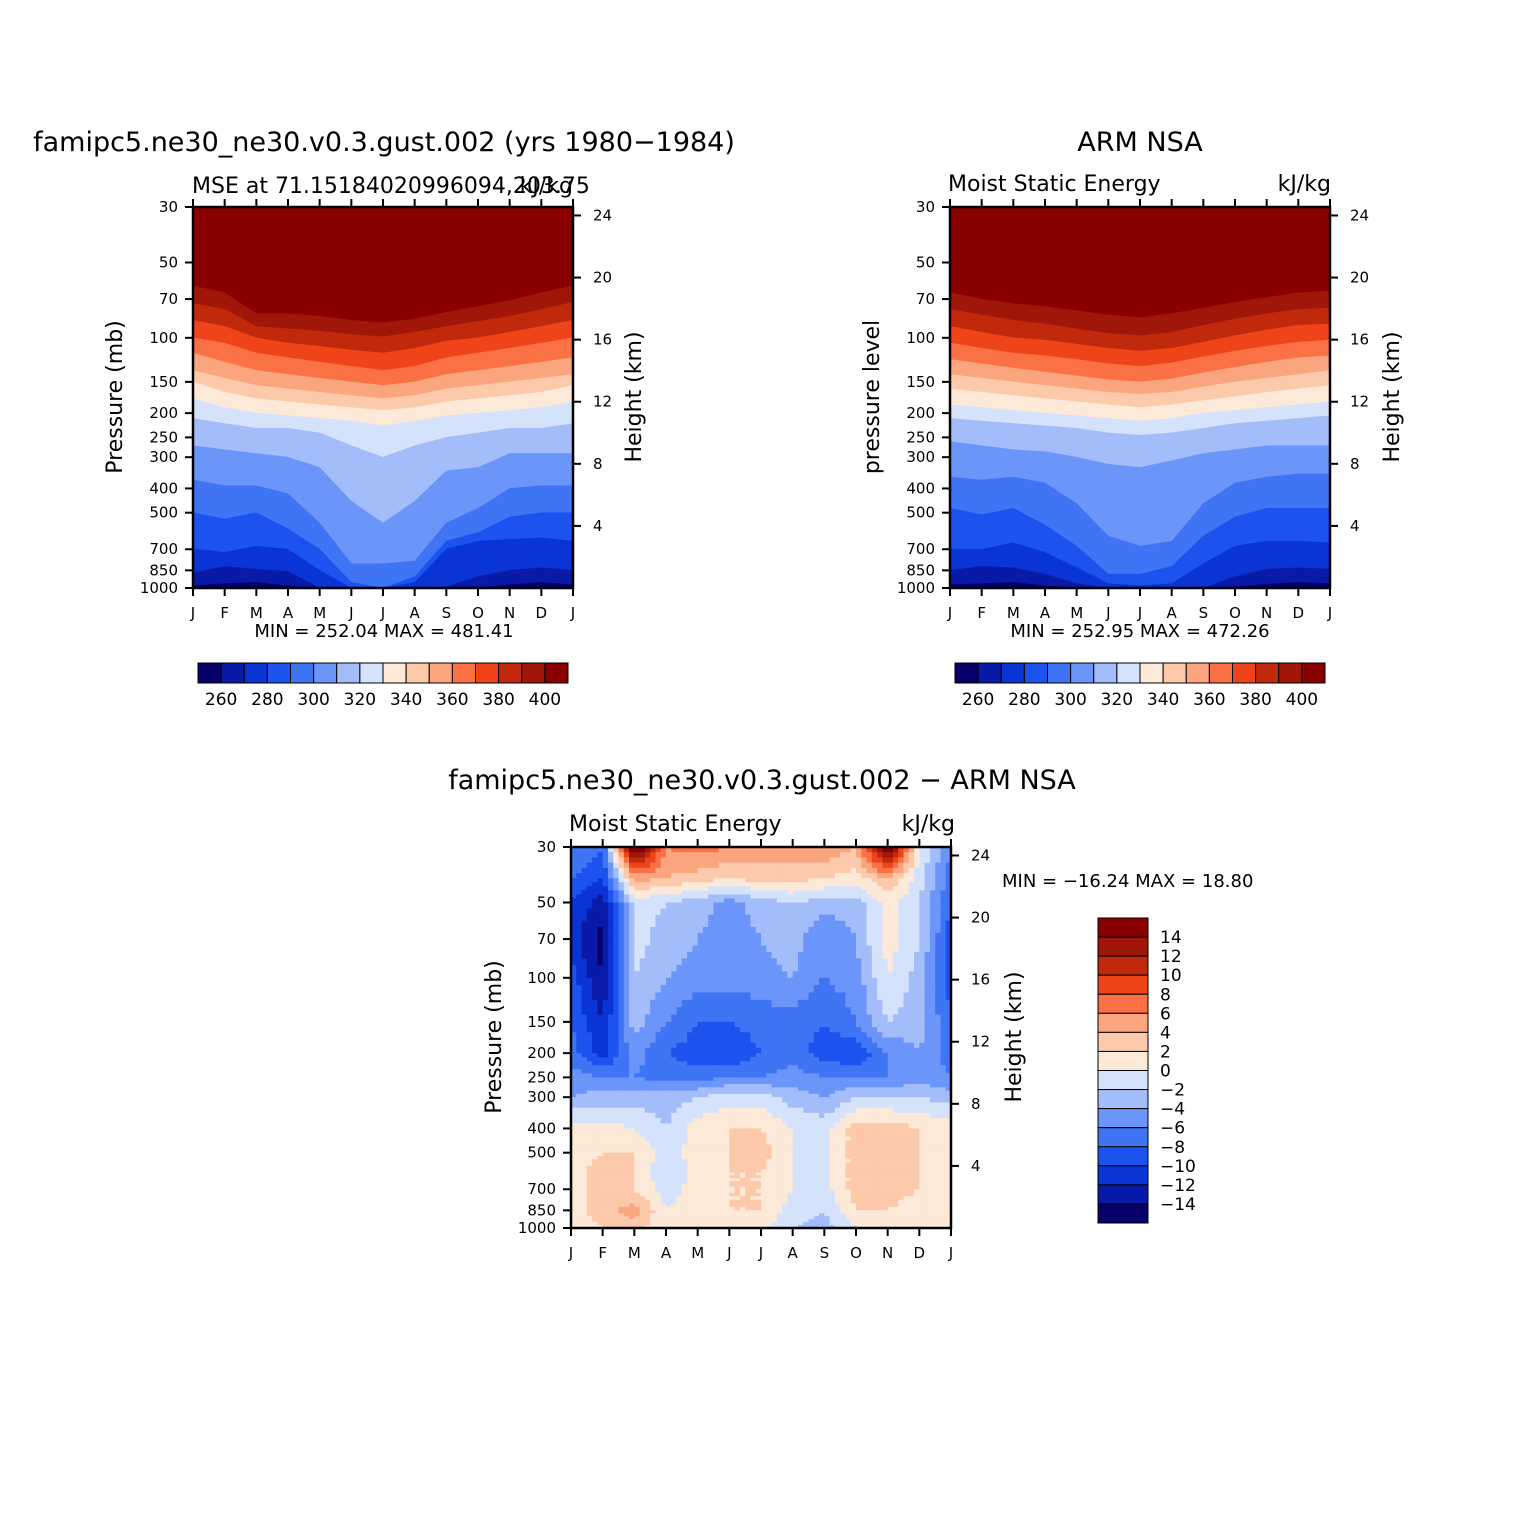  Describe the element at coordinates (224, 613) in the screenshot. I see `model-x-tick-label: F` at that location.